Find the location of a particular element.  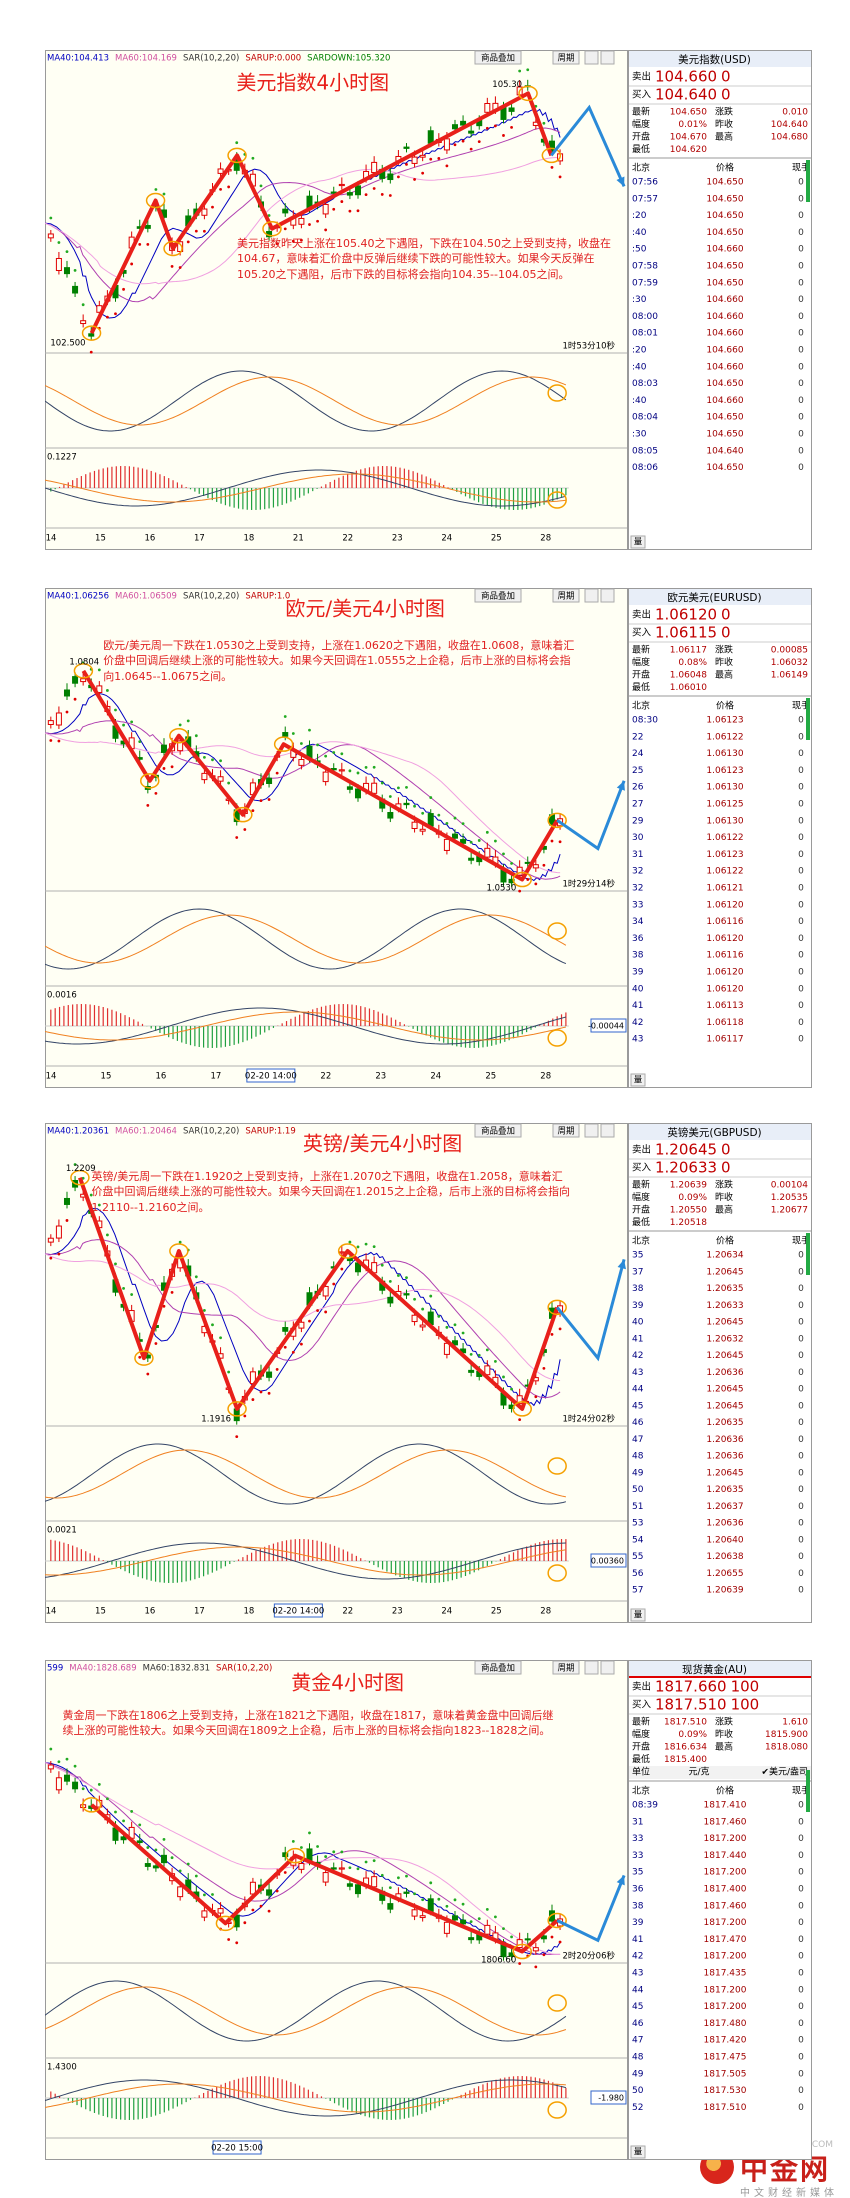

tick-time: 49 is located at coordinates (638, 2074).